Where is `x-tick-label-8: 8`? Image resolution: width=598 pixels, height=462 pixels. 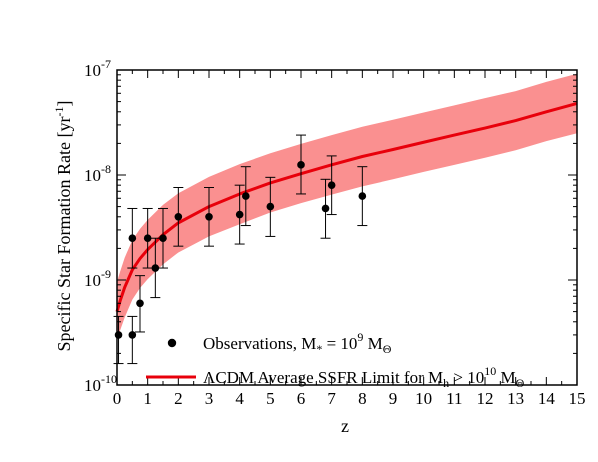 x-tick-label-8: 8 is located at coordinates (362, 398).